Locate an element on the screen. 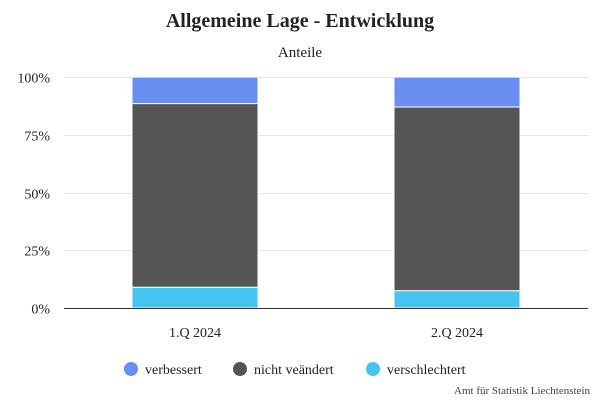 This screenshot has height=400, width=600. y-tick-label: 0% is located at coordinates (40, 310).